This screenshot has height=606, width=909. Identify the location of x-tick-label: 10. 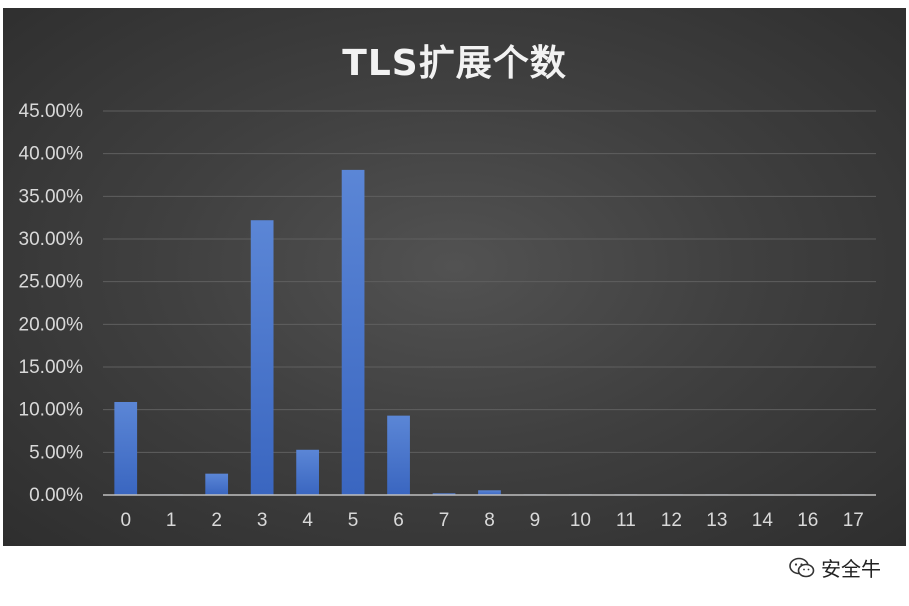
(580, 520).